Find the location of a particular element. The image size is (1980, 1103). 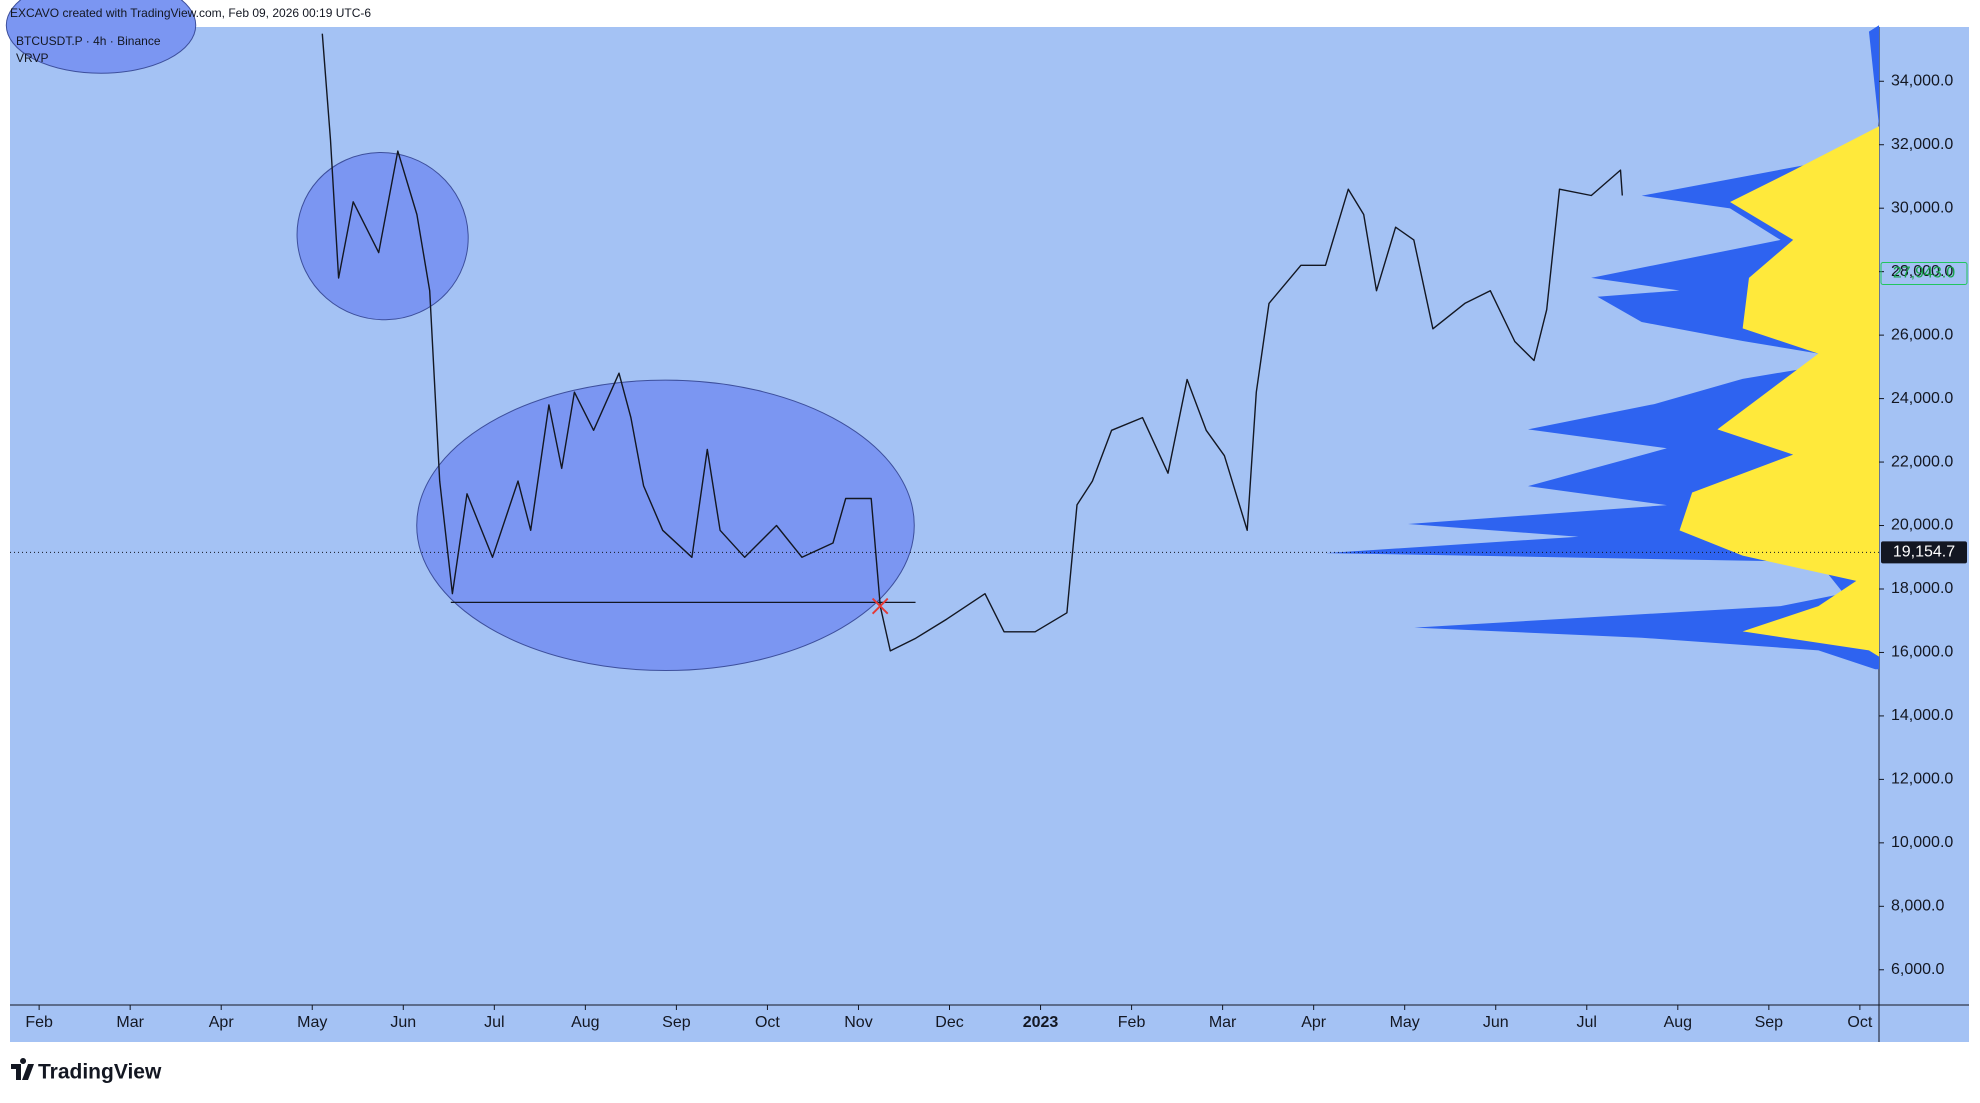

y-tick-label: 16,000.0 is located at coordinates (1922, 652).